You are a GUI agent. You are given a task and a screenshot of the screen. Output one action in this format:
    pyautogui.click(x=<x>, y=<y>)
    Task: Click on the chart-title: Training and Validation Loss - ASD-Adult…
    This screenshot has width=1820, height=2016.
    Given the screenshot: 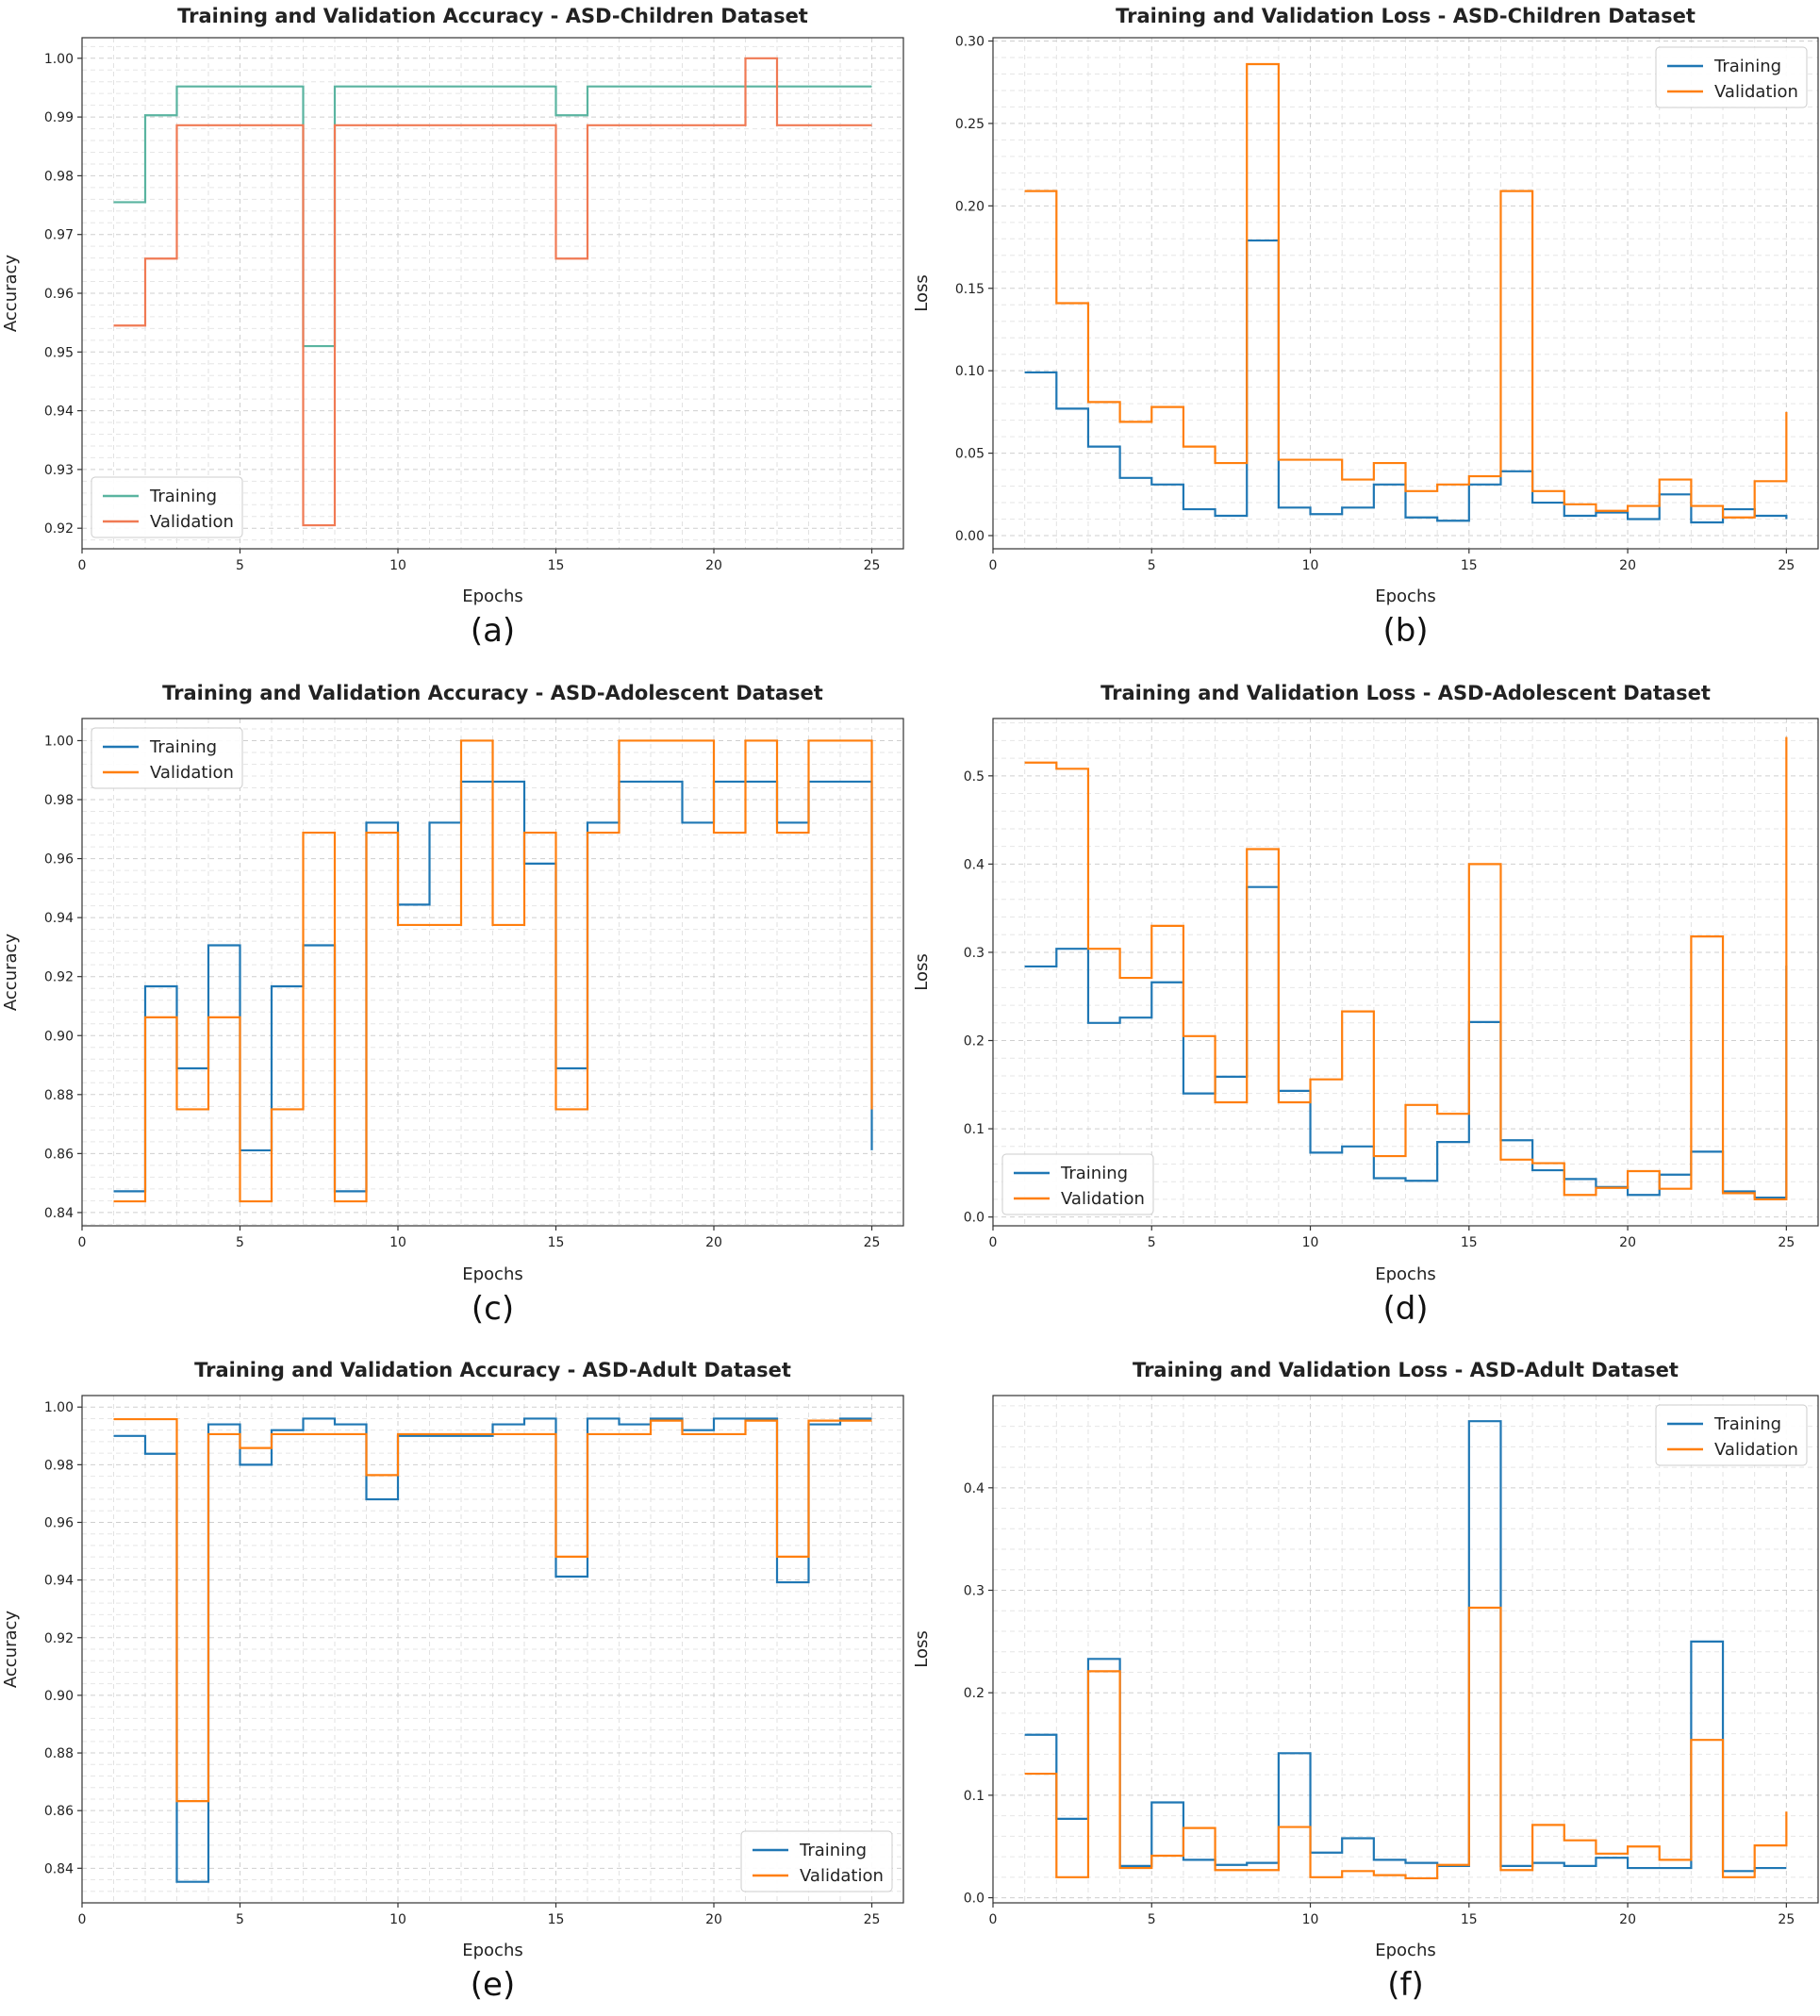 What is the action you would take?
    pyautogui.click(x=1406, y=1370)
    